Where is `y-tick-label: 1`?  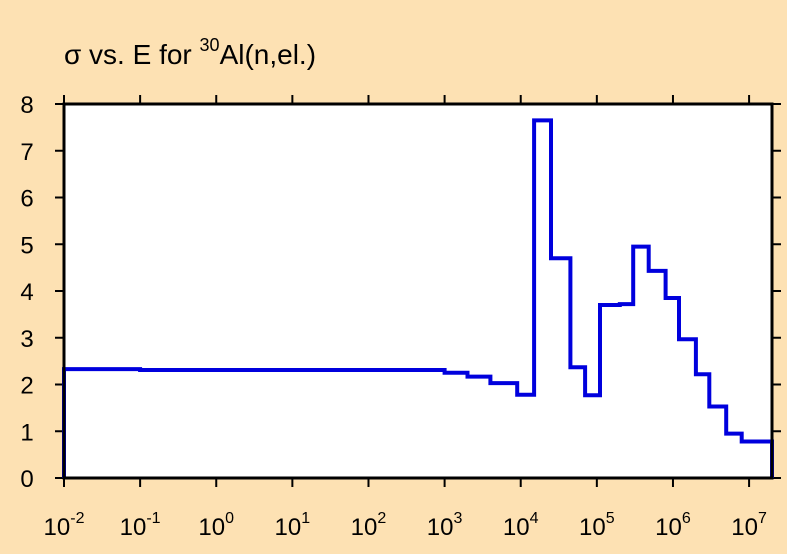 y-tick-label: 1 is located at coordinates (26, 432).